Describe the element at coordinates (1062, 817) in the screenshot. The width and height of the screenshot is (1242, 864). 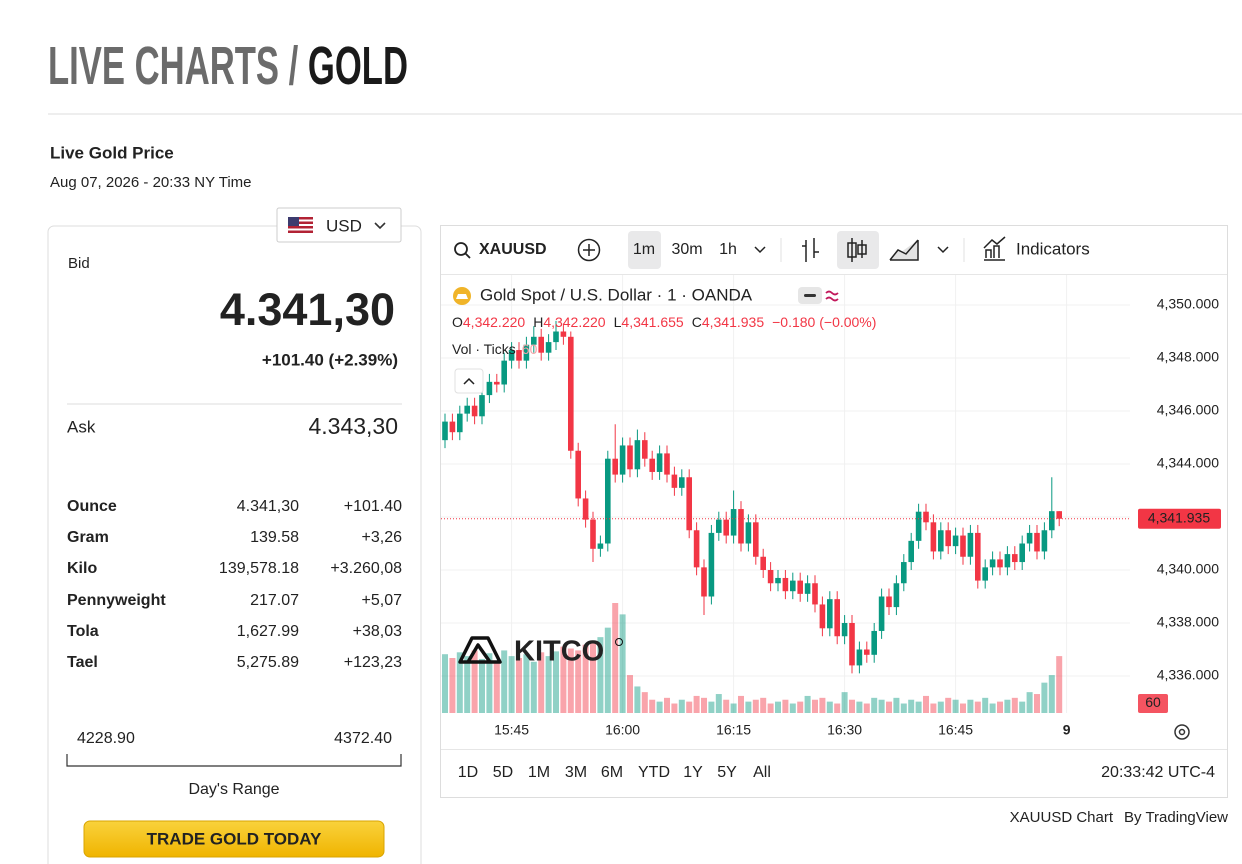
I see `footer-link: XAUUSD Chart` at that location.